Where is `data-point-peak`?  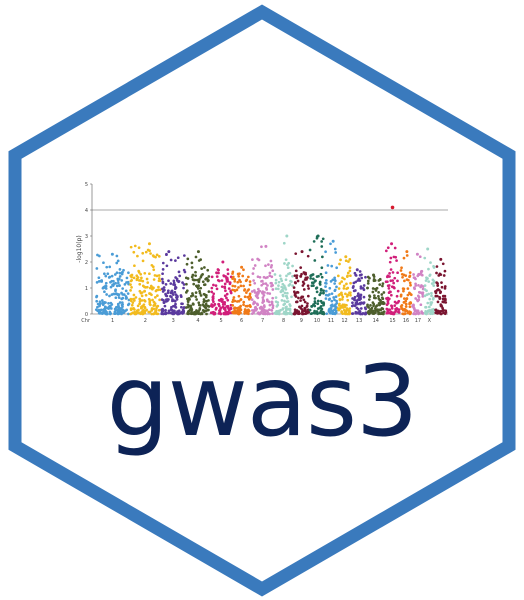 data-point-peak is located at coordinates (318, 236).